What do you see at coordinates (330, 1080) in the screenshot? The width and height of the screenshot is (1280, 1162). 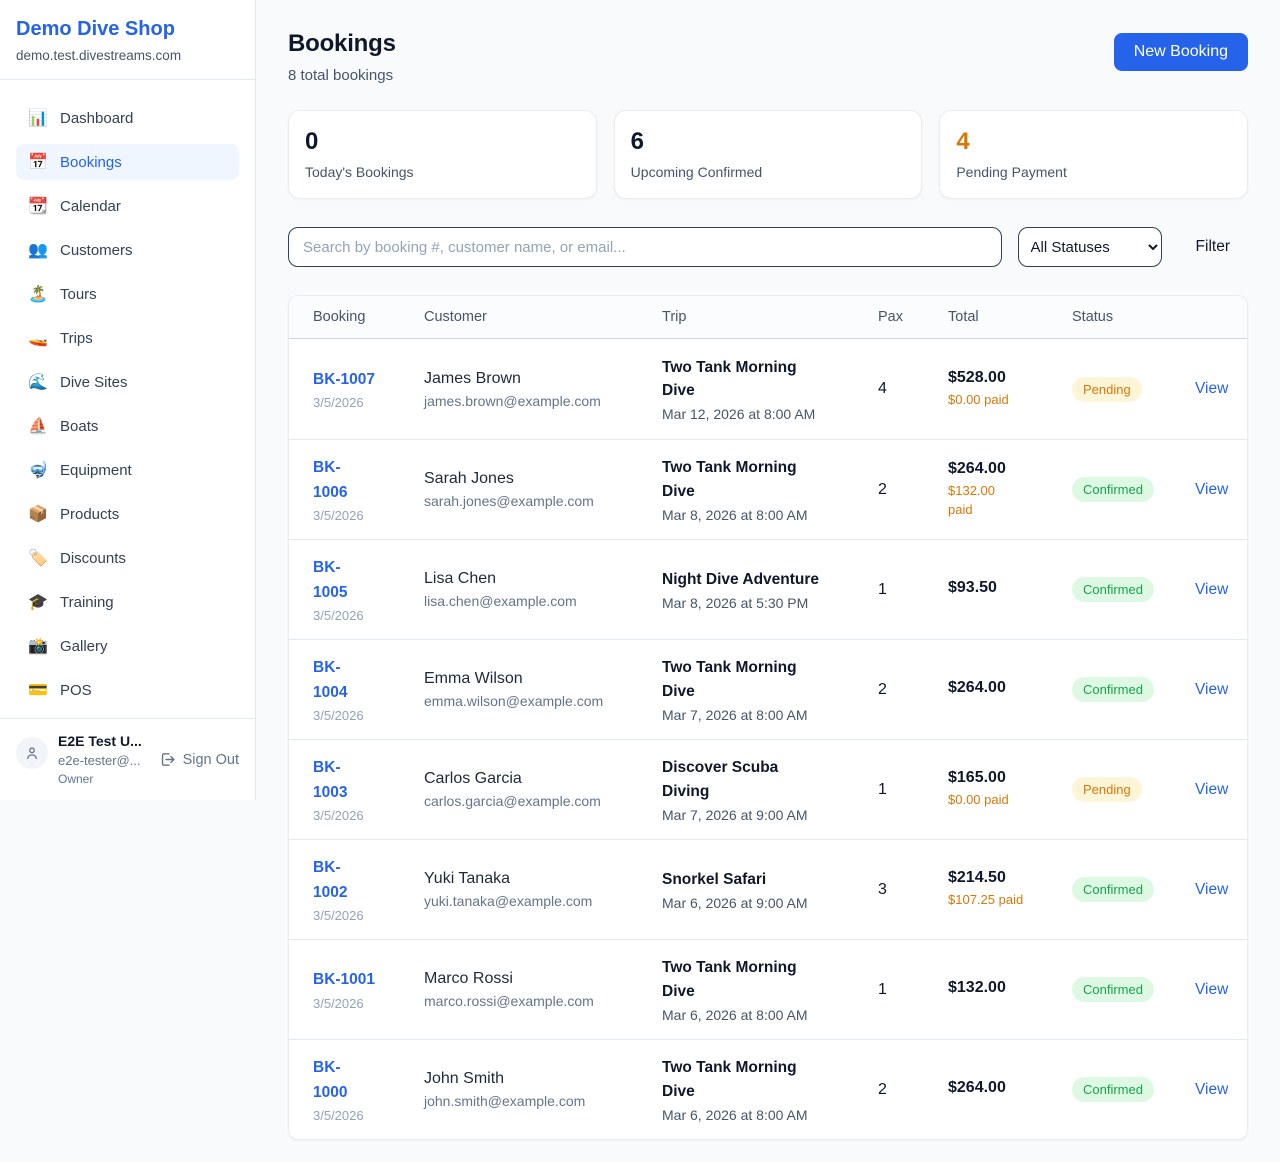 I see `booking-number-link: BK- 1000` at bounding box center [330, 1080].